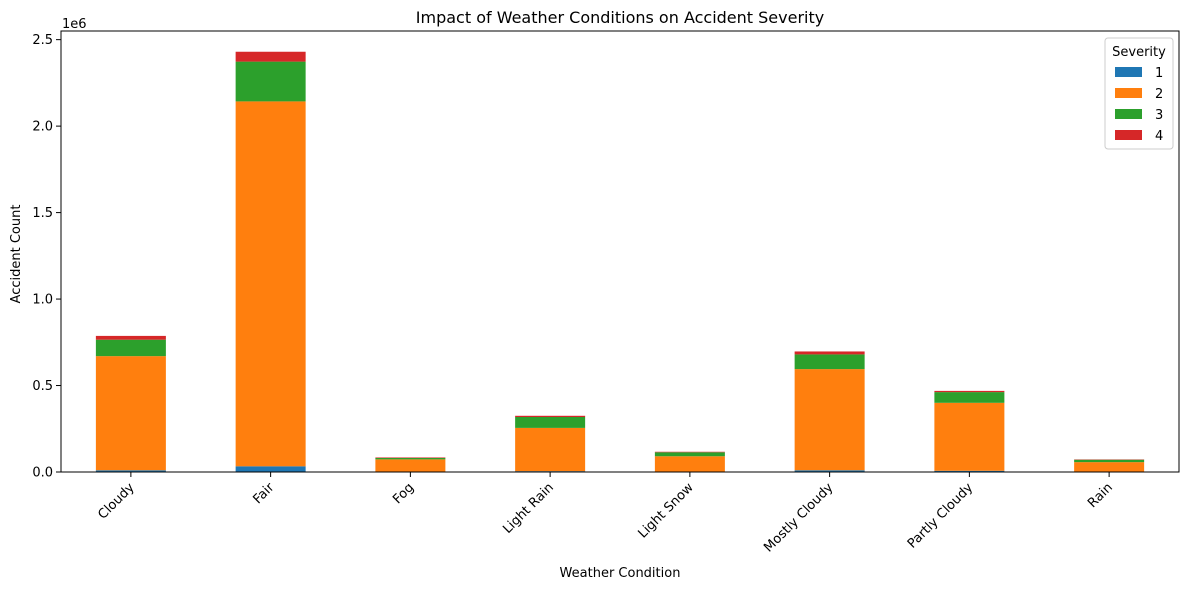 The height and width of the screenshot is (594, 1189). What do you see at coordinates (403, 493) in the screenshot?
I see `x-tick-label: Fog` at bounding box center [403, 493].